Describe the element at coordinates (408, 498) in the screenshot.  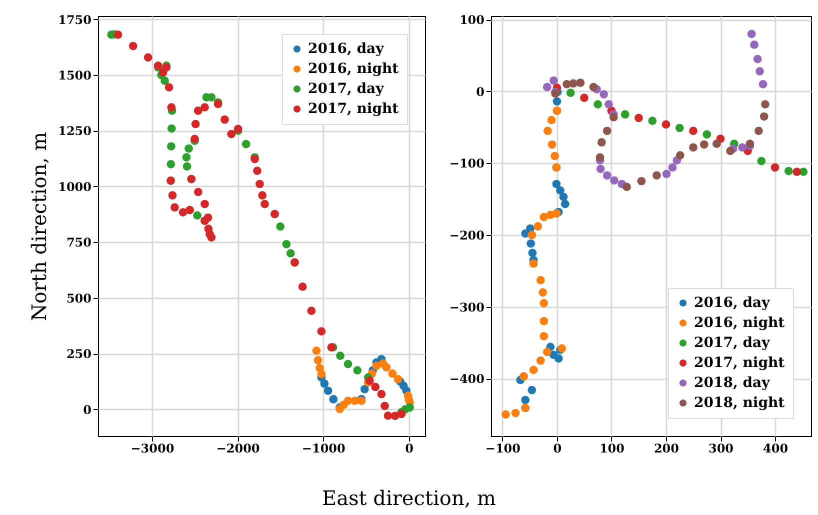
I see `x-axis-title: East direction, m` at that location.